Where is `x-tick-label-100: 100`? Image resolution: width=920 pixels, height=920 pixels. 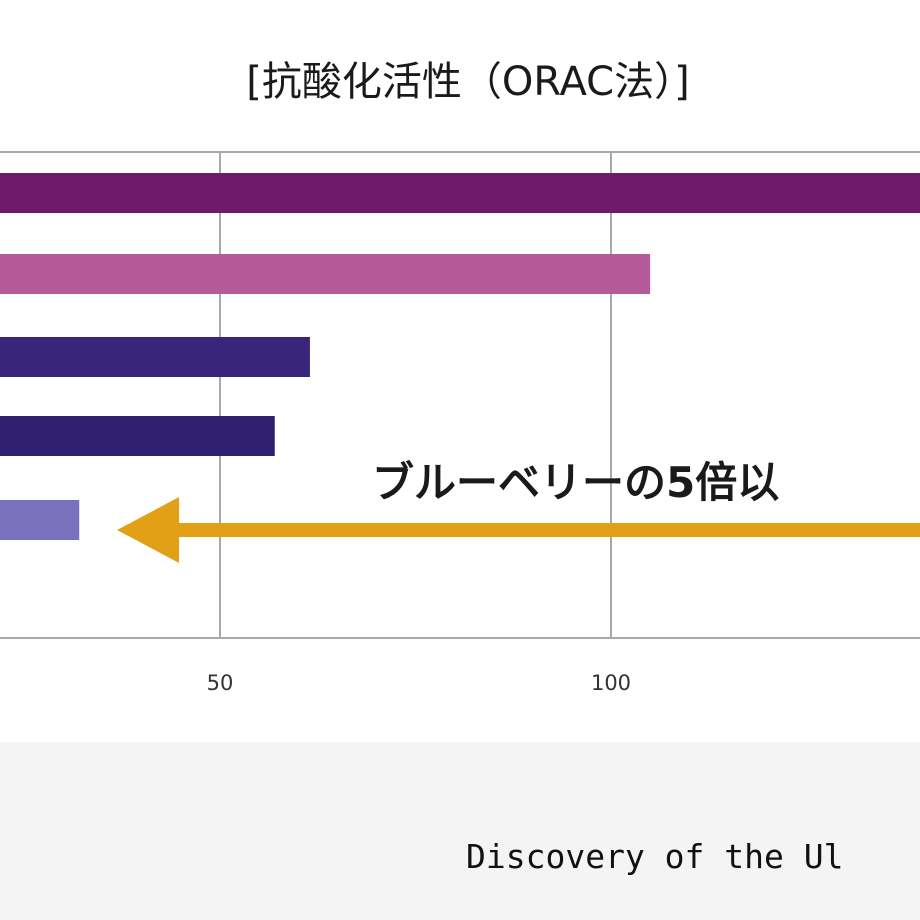
x-tick-label-100: 100 is located at coordinates (611, 683).